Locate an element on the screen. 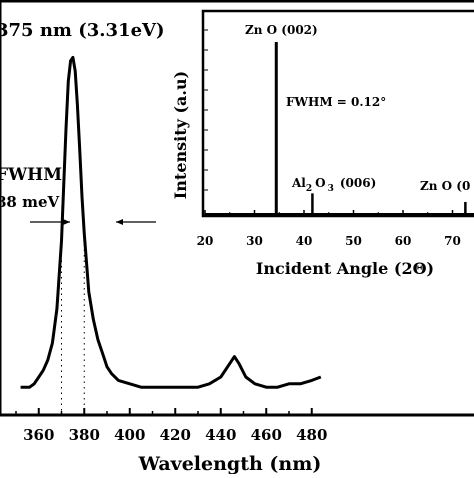 The height and width of the screenshot is (478, 474). peak-label: 375 nm (3.31eV) is located at coordinates (82, 30).